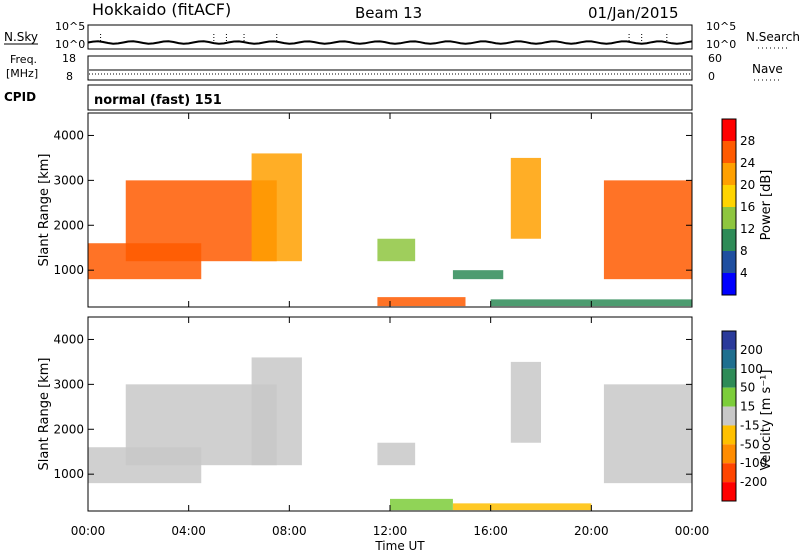  What do you see at coordinates (44, 210) in the screenshot?
I see `power-ylabel: Slant Range [km]` at bounding box center [44, 210].